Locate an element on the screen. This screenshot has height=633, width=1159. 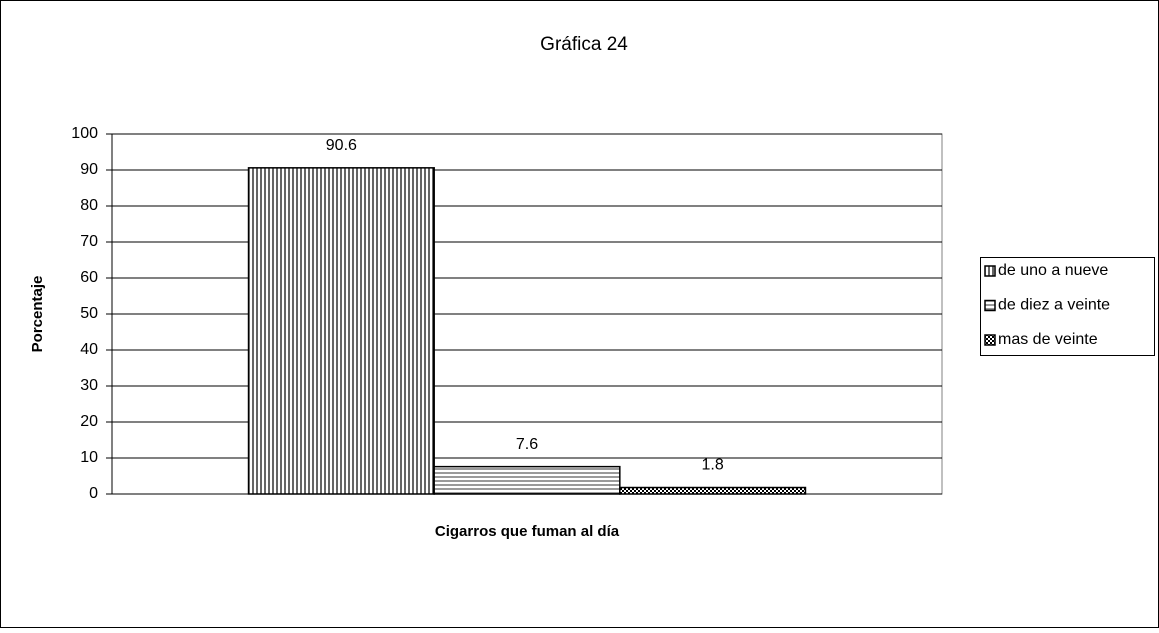
value-label: 1.8 is located at coordinates (713, 465).